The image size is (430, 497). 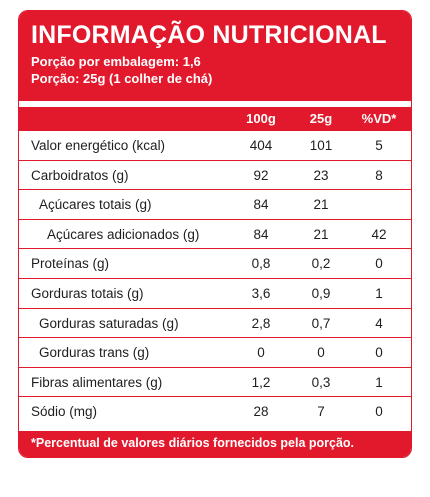 I want to click on value-100g: 1,2, so click(x=261, y=382).